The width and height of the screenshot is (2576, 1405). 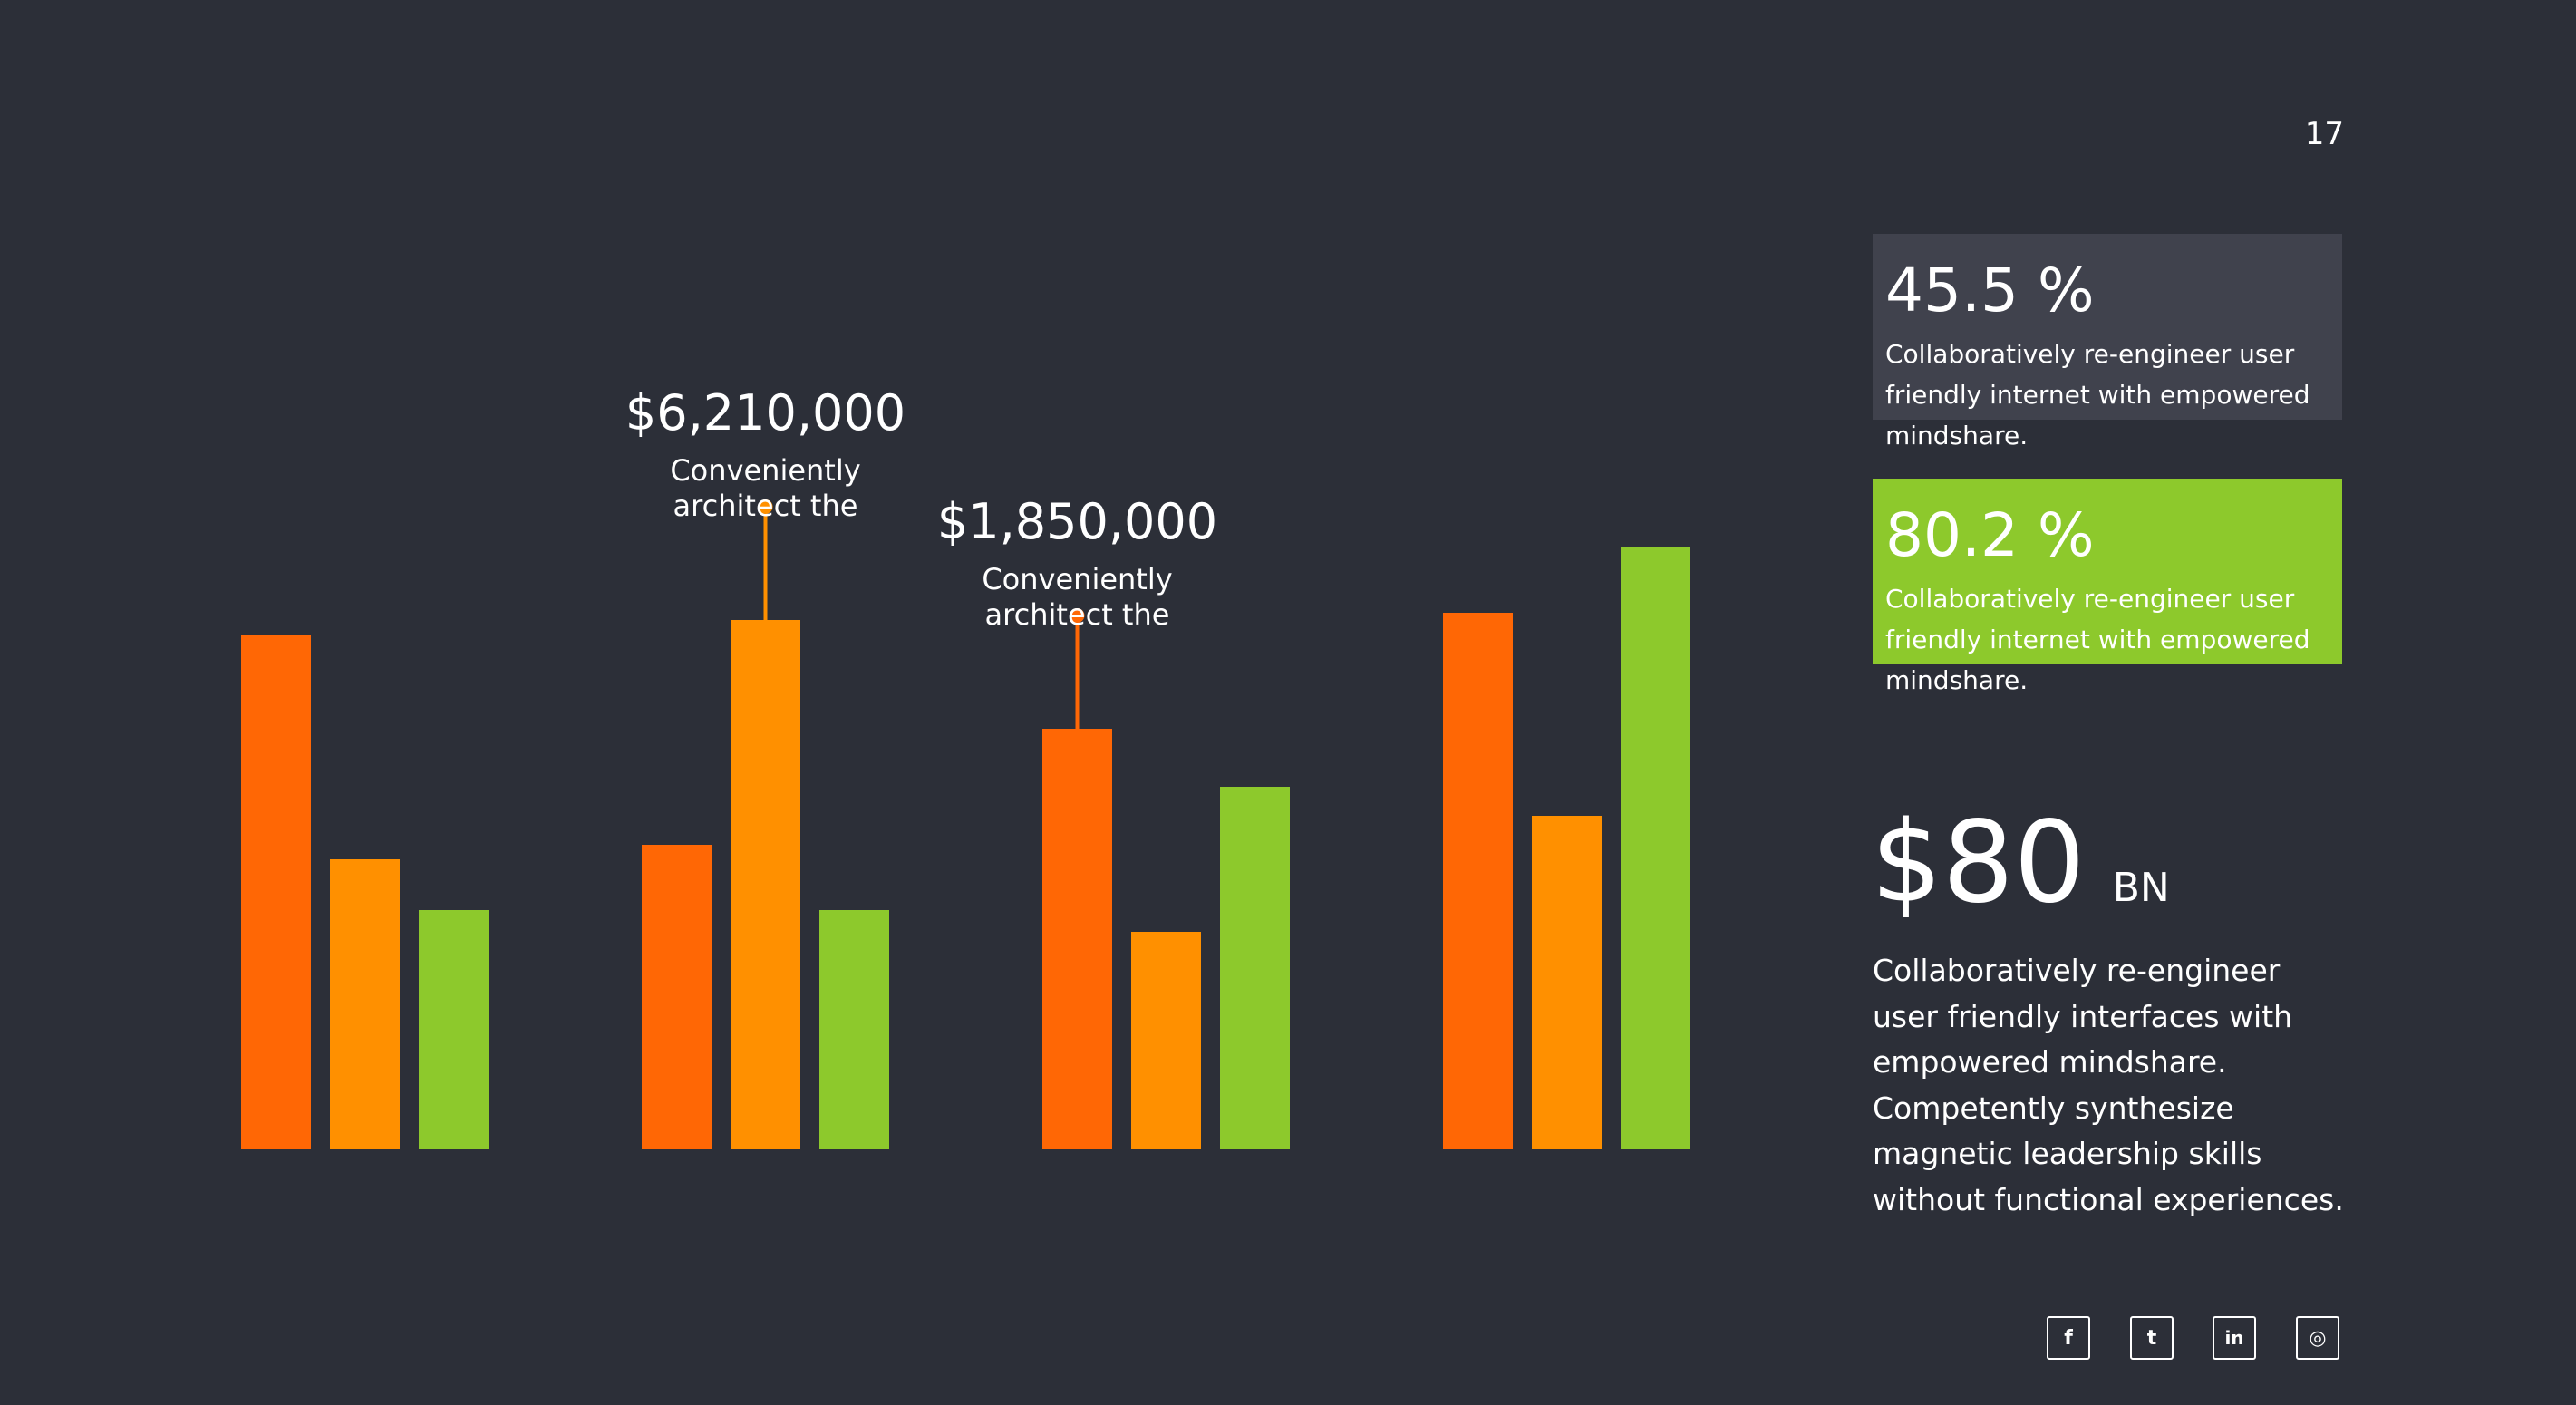 I want to click on highlight-figure: $80 BN, so click(x=2020, y=863).